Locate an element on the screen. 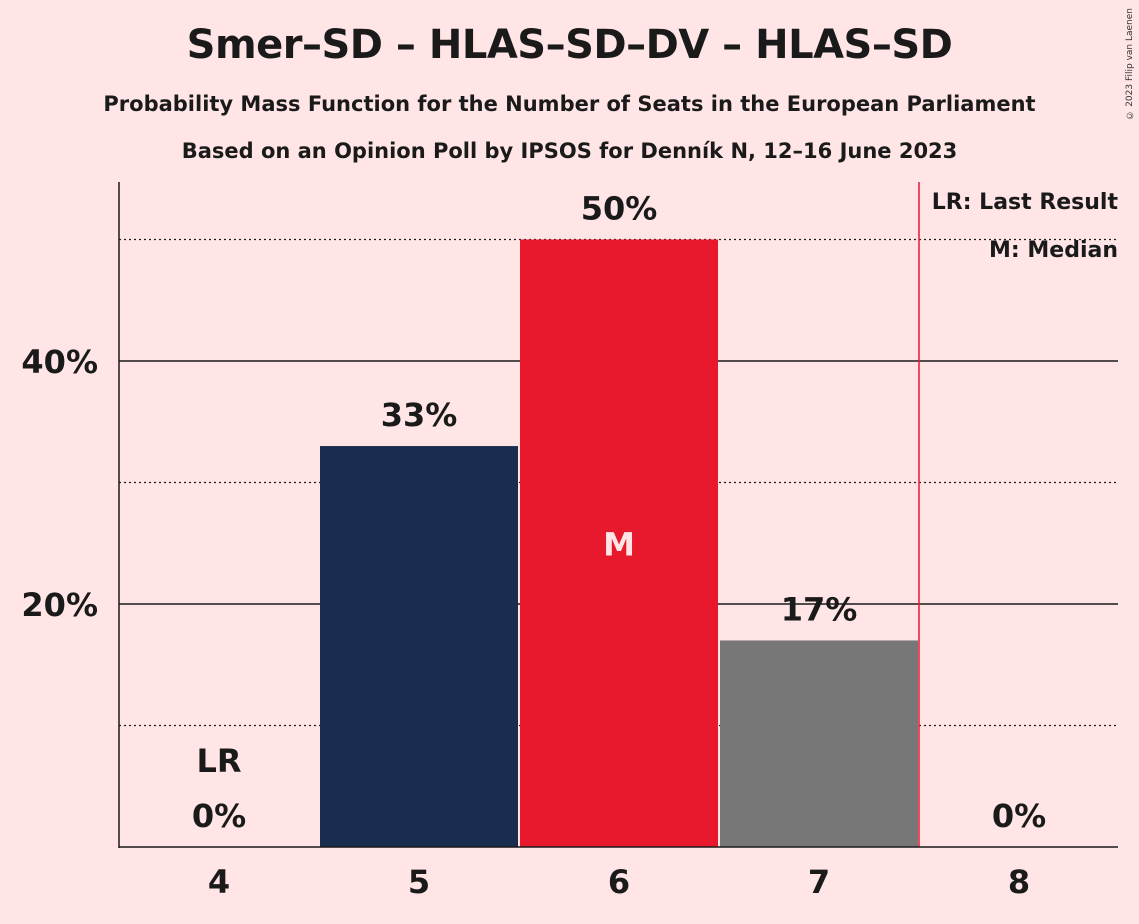 The image size is (1139, 924). y-tick-label: 40% is located at coordinates (59, 362).